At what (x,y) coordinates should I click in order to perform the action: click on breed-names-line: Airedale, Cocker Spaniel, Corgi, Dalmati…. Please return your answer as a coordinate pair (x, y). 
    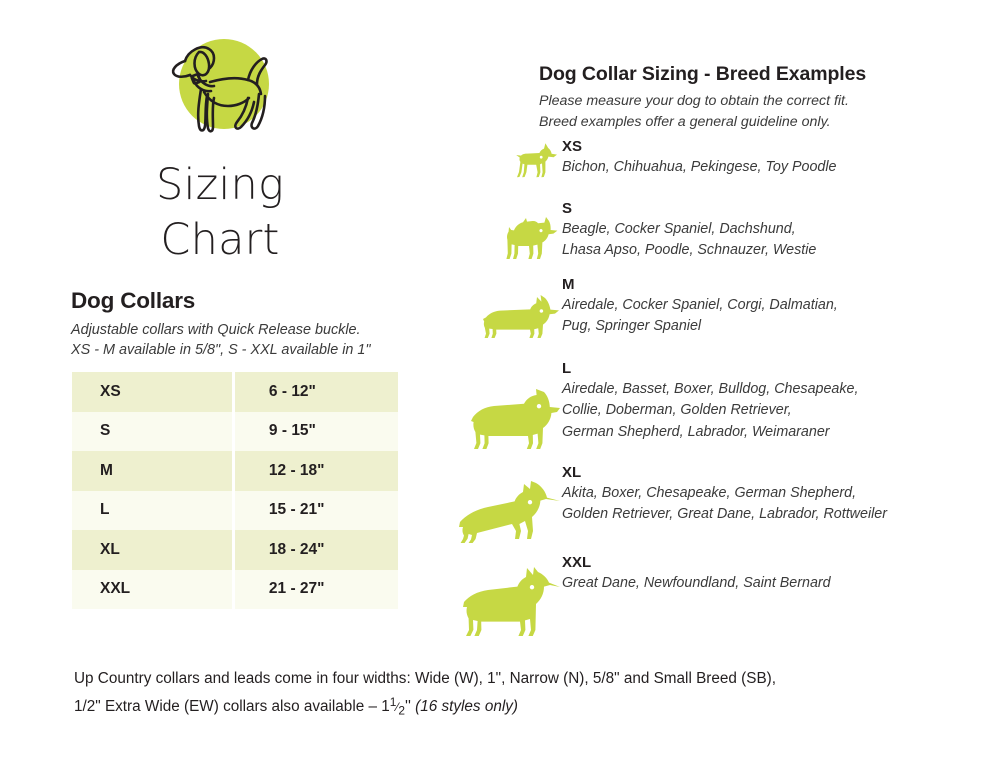
    Looking at the image, I should click on (700, 304).